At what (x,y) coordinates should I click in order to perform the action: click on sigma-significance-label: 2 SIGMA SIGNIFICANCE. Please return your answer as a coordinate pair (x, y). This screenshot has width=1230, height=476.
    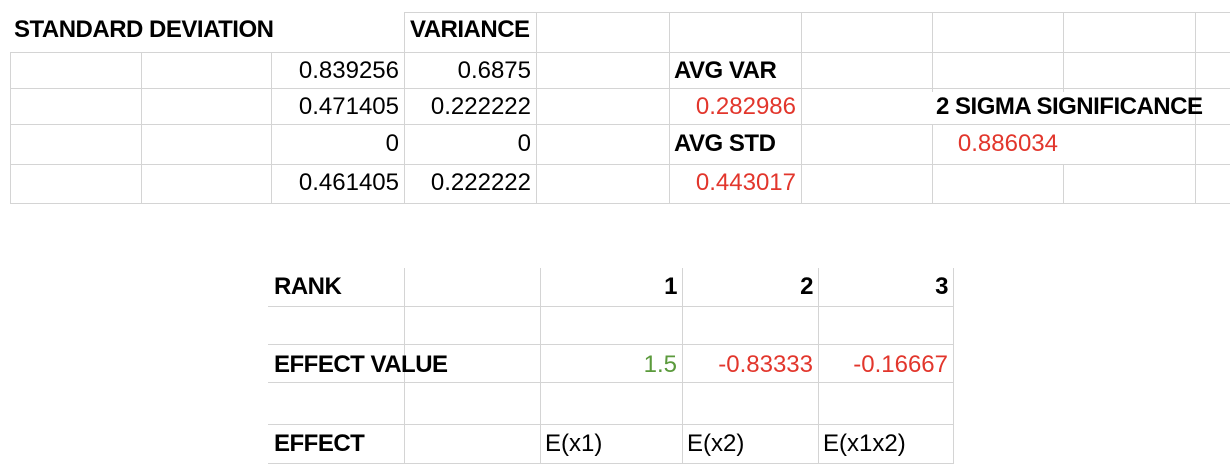
    Looking at the image, I should click on (1069, 106).